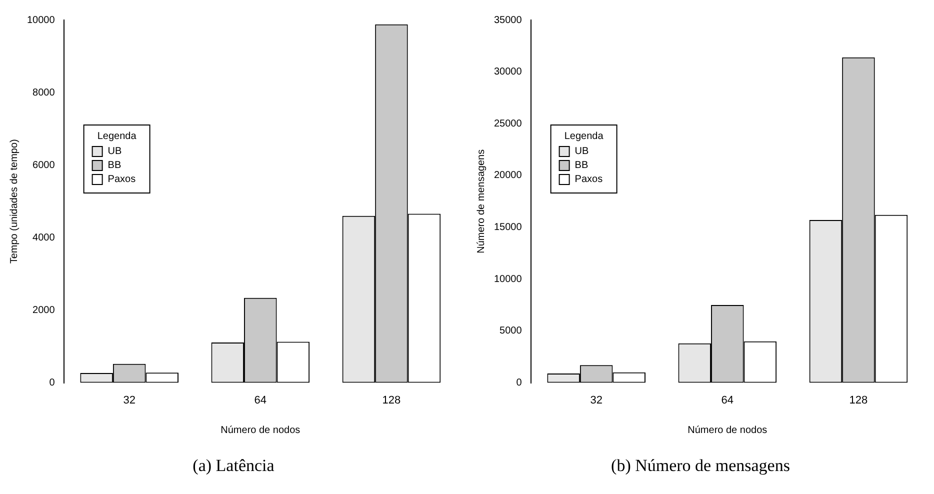  What do you see at coordinates (234, 466) in the screenshot?
I see `text: (a) Latência` at bounding box center [234, 466].